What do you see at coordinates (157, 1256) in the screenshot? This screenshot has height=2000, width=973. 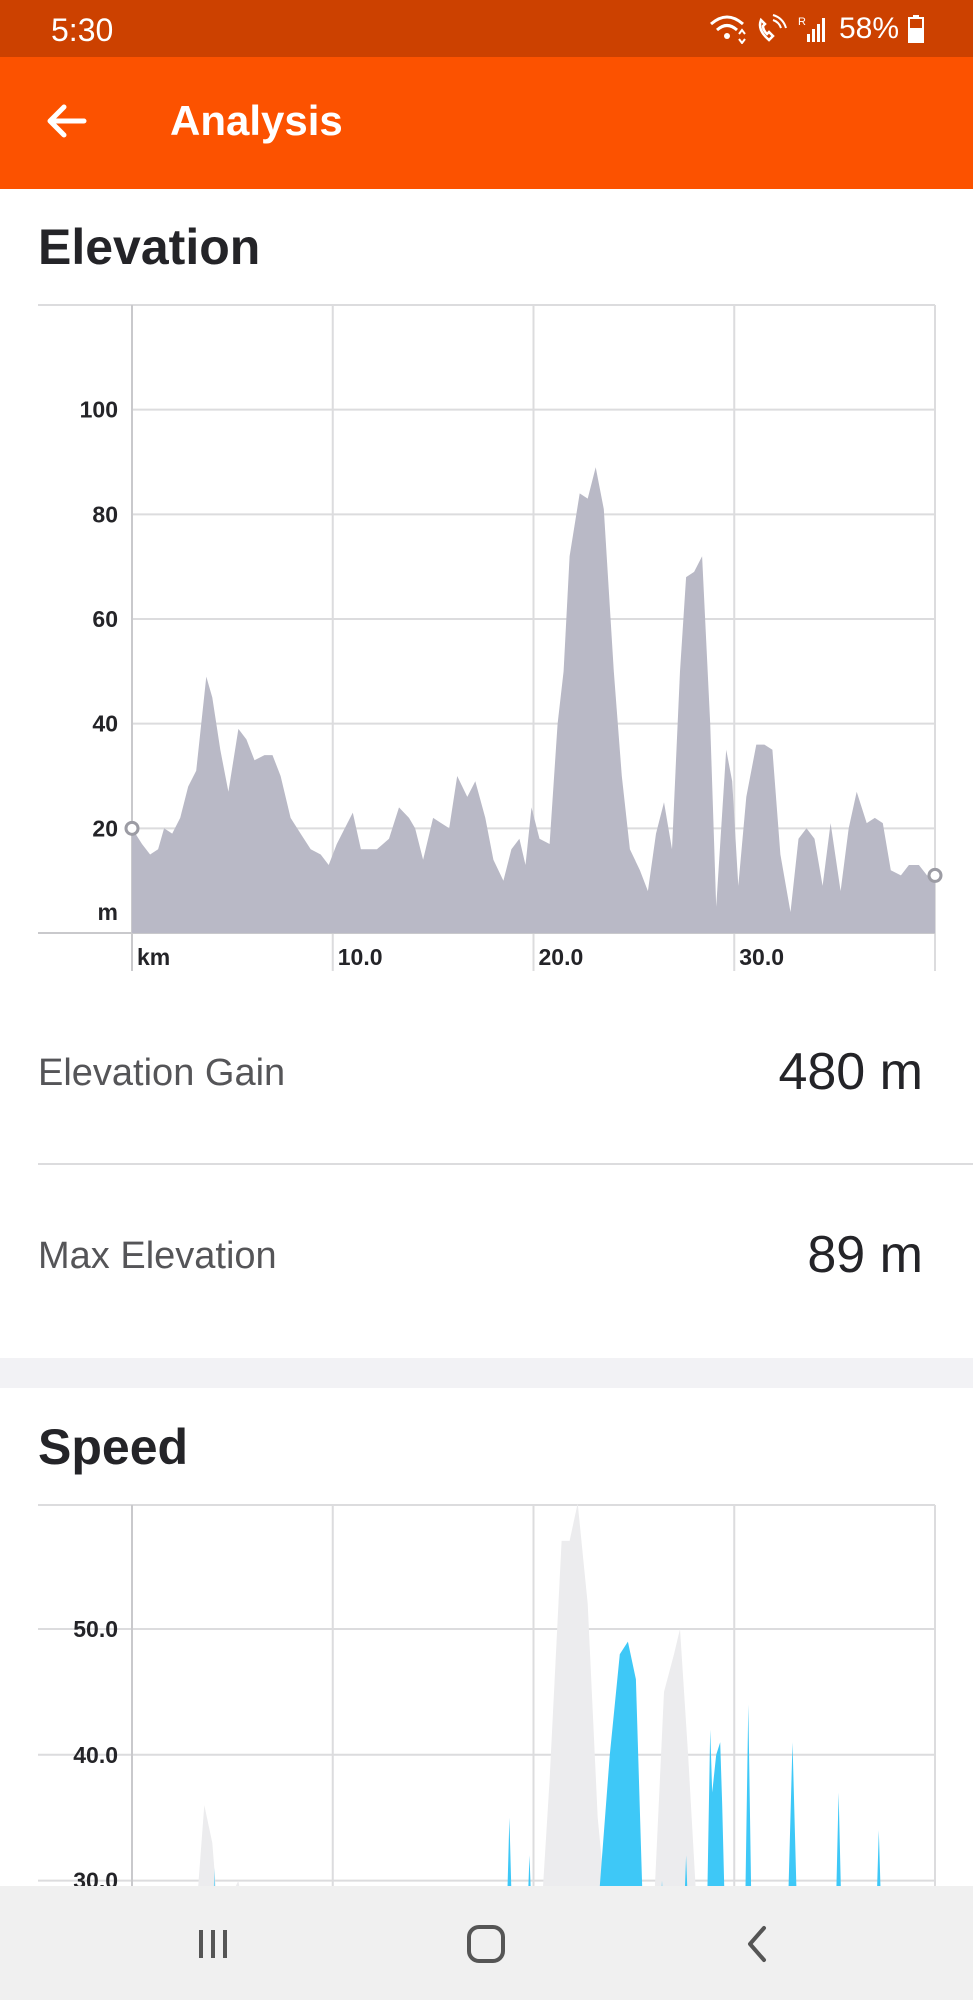 I see `max-elevation-label: Max Elevation` at bounding box center [157, 1256].